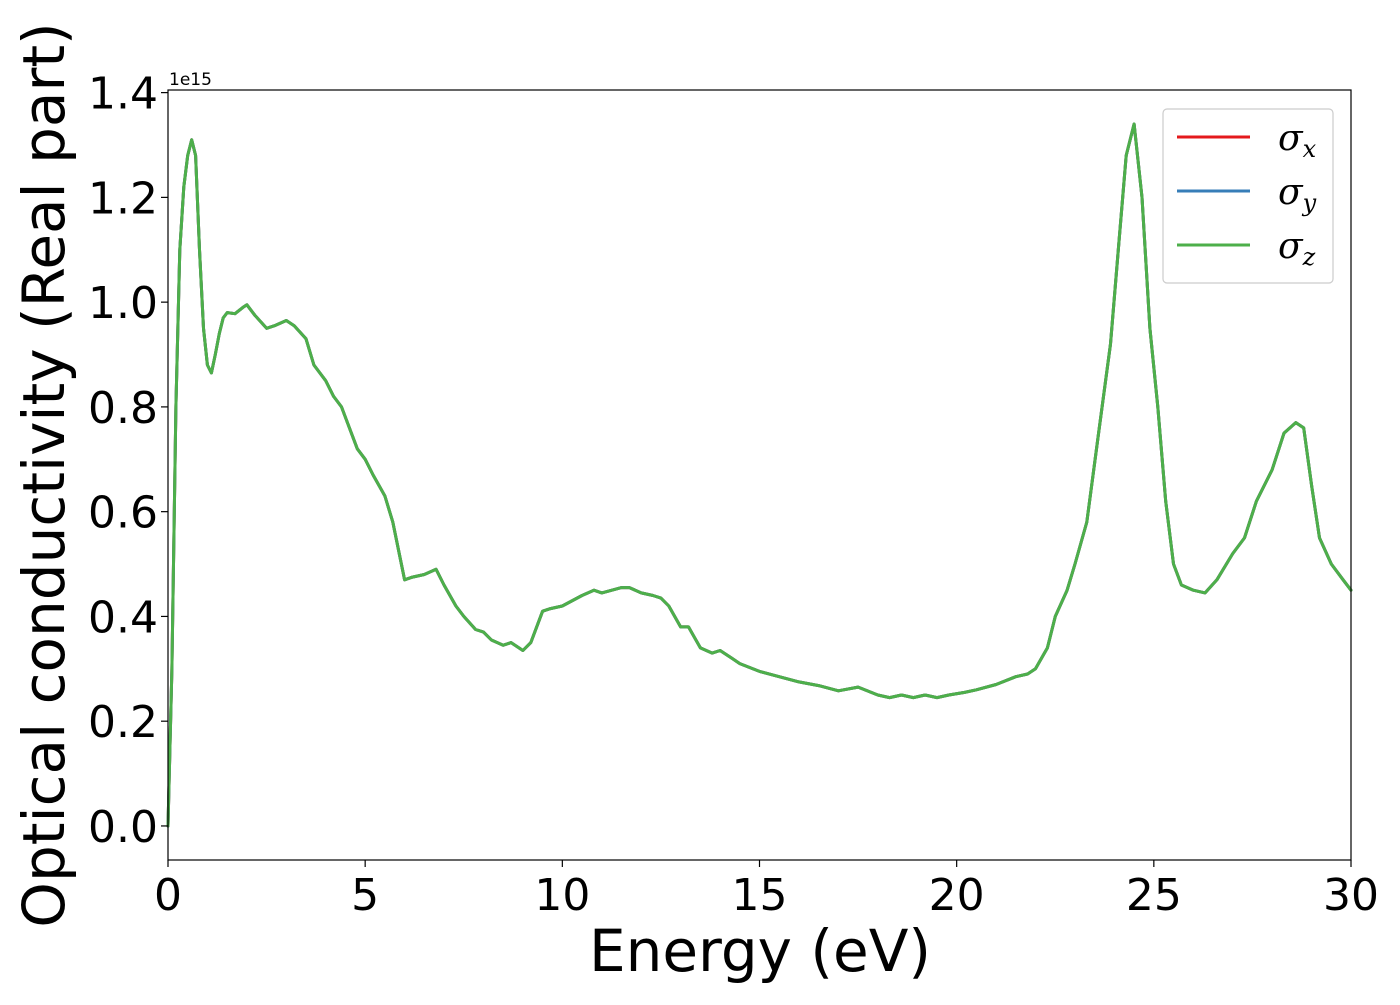  I want to click on y-tick-label: 0.8, so click(123, 408).